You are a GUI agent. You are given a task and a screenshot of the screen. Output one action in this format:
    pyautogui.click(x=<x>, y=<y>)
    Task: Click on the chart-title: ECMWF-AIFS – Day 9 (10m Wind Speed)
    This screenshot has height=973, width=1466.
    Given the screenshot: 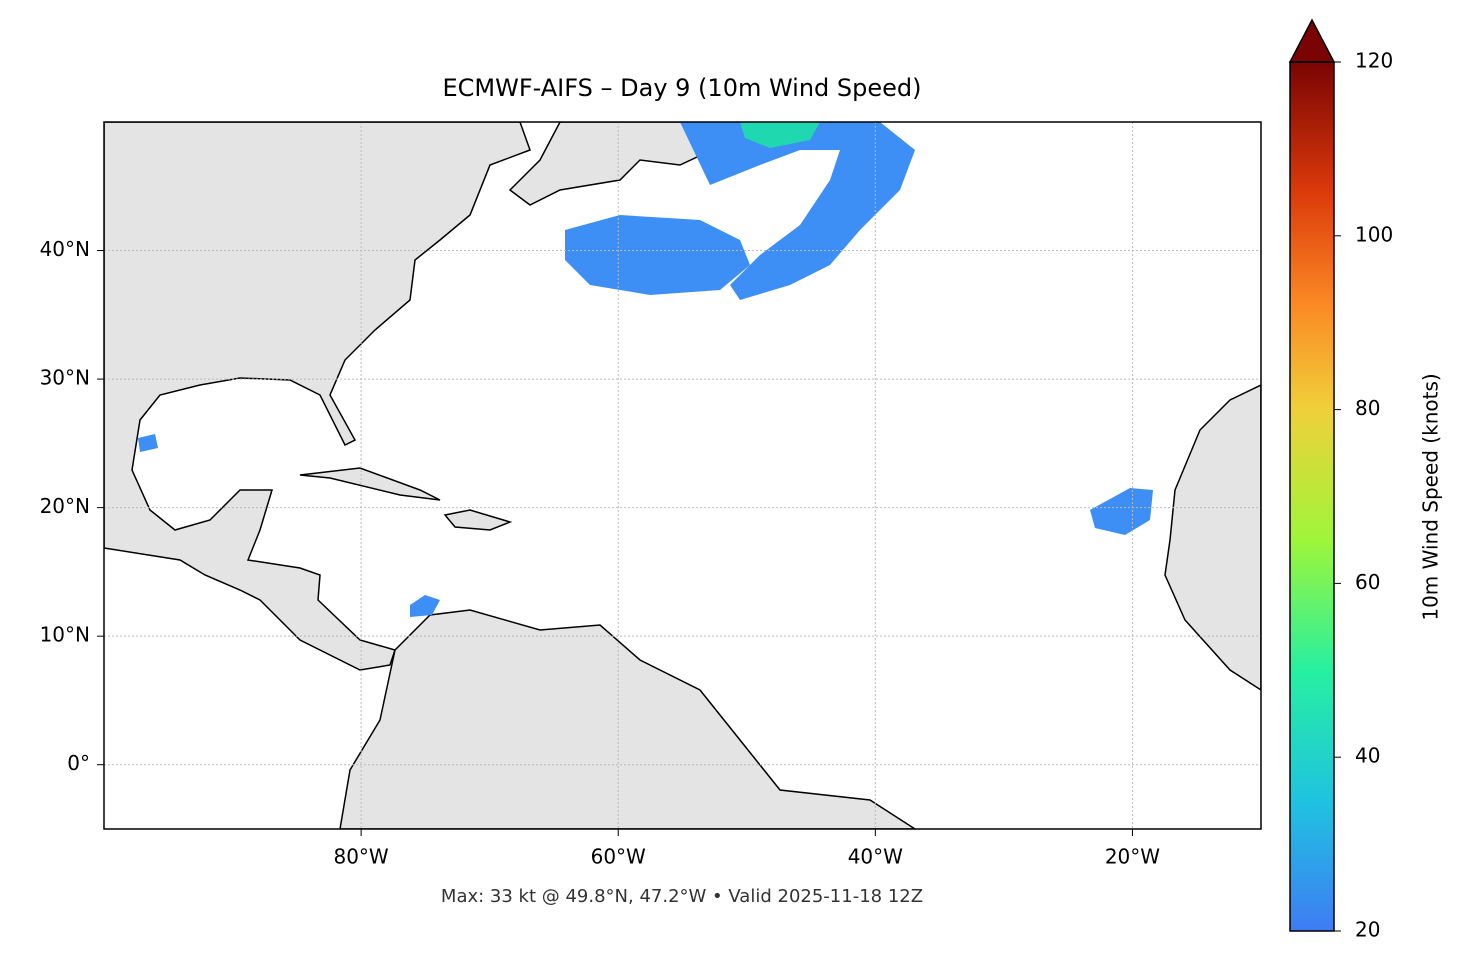 What is the action you would take?
    pyautogui.click(x=681, y=88)
    